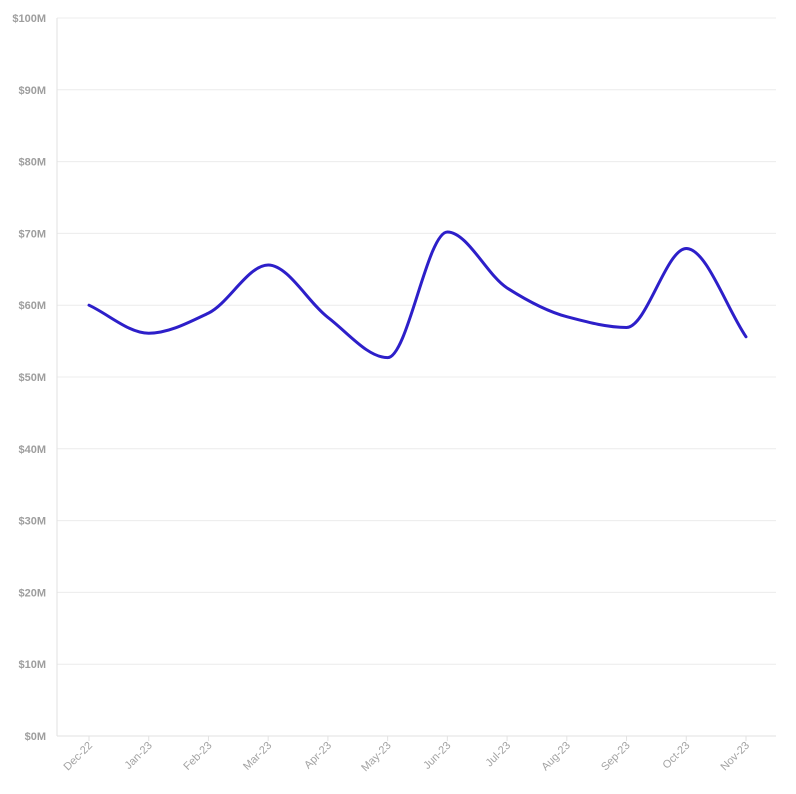 The width and height of the screenshot is (796, 794). I want to click on x-tick-label: May-23, so click(376, 757).